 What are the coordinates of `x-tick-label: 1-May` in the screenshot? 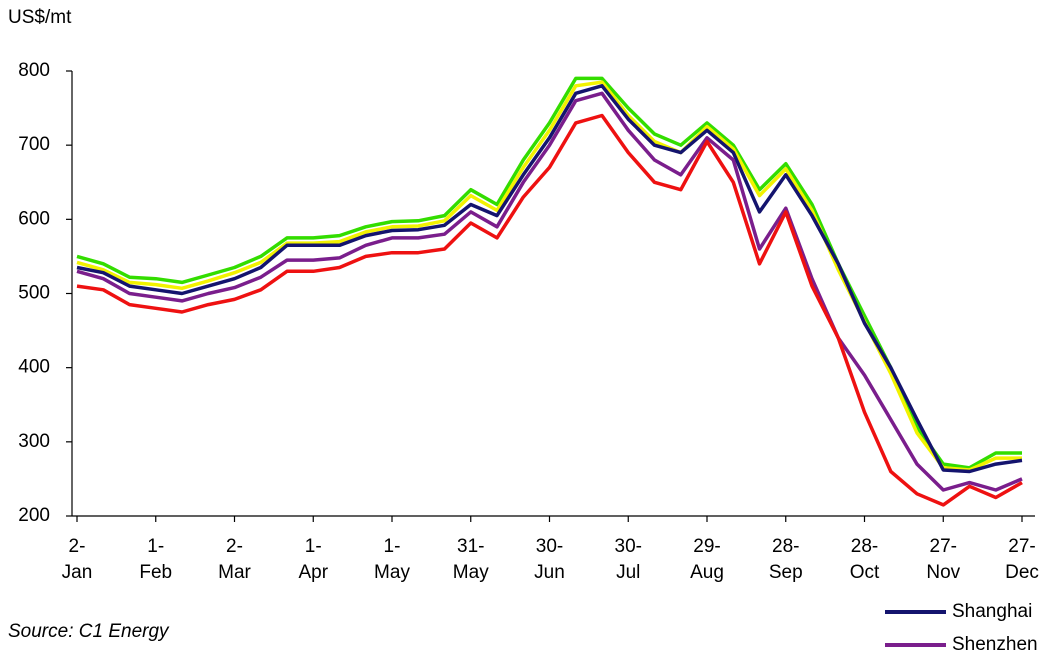 It's located at (392, 559).